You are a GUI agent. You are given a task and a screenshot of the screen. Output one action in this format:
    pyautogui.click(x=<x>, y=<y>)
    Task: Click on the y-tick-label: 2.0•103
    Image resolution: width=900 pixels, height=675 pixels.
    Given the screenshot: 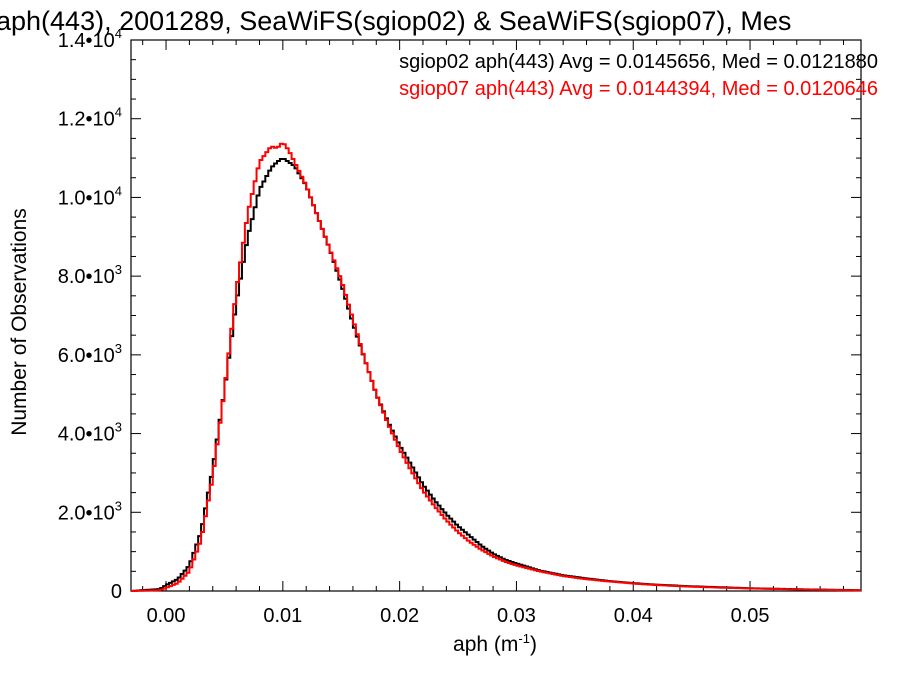 What is the action you would take?
    pyautogui.click(x=90, y=511)
    